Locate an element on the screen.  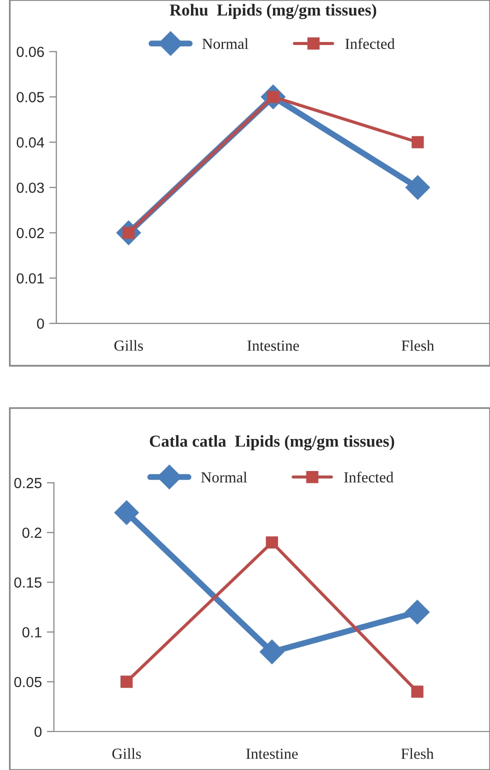
chart-title: Catla catla Lipids (mg/gm tissues) is located at coordinates (272, 442).